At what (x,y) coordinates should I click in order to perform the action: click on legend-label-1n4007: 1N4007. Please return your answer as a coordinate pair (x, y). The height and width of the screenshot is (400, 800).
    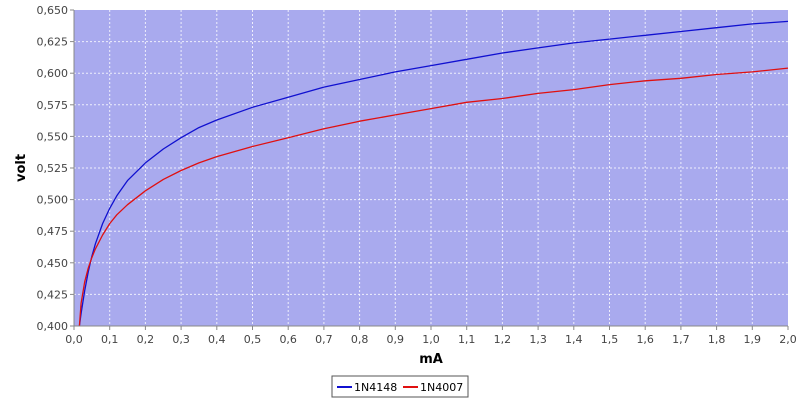
    Looking at the image, I should click on (441, 387).